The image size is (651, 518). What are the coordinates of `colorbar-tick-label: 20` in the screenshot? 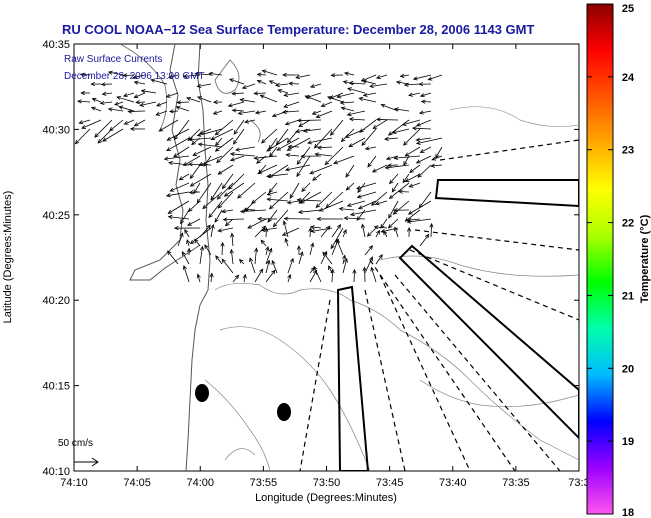 It's located at (628, 369).